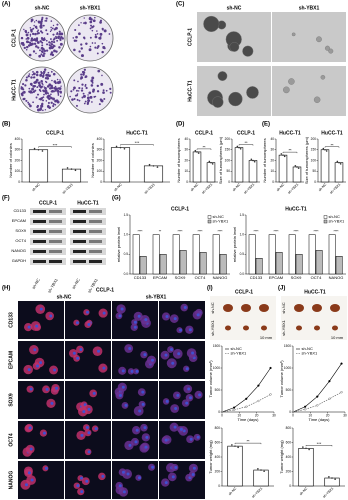 The height and width of the screenshot is (500, 348). What do you see at coordinates (55, 133) in the screenshot?
I see `chart-title: CCLP-1` at bounding box center [55, 133].